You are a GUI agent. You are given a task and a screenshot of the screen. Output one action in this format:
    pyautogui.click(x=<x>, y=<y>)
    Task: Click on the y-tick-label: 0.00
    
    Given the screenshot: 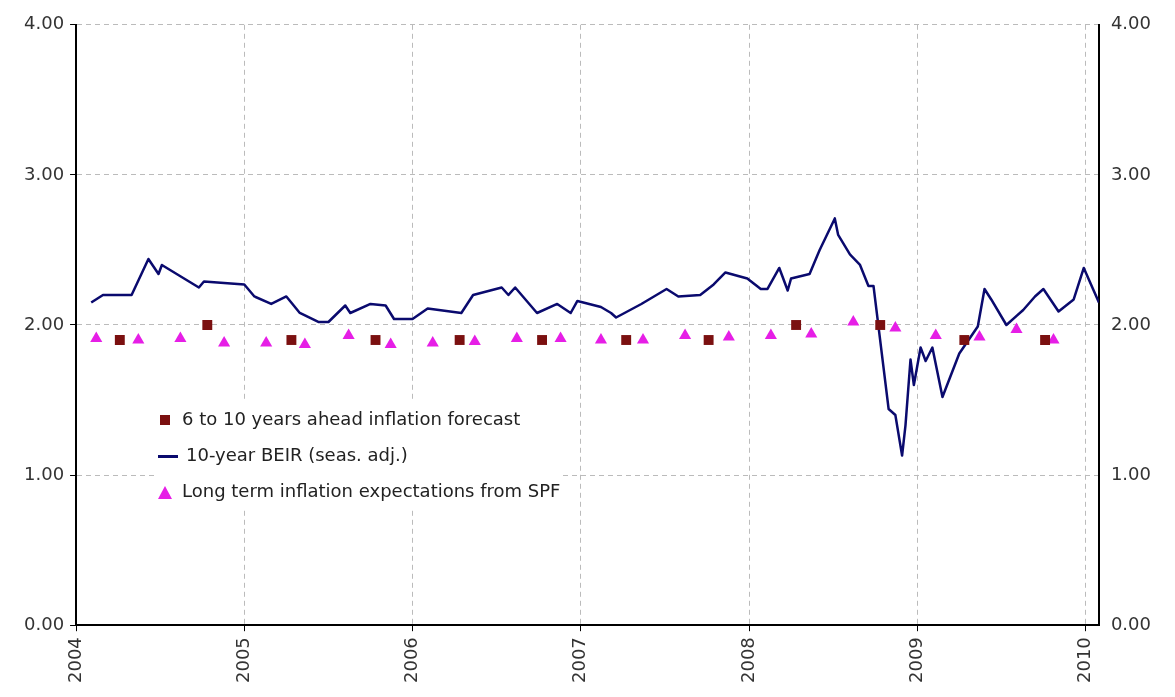 What is the action you would take?
    pyautogui.click(x=44, y=623)
    